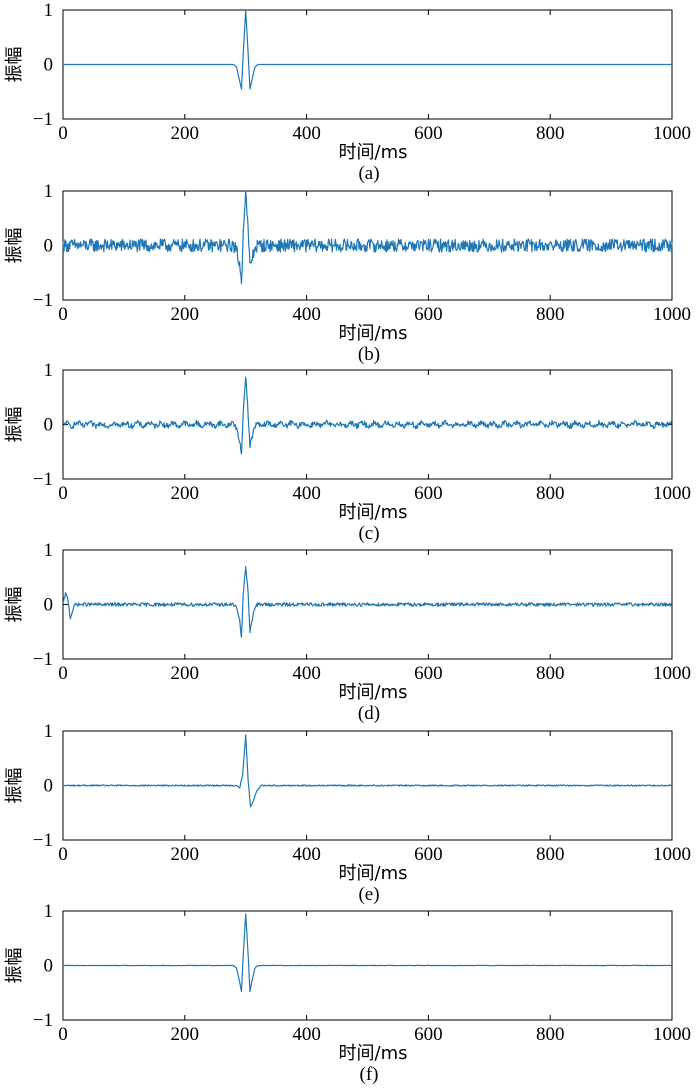 The width and height of the screenshot is (700, 1088). Describe the element at coordinates (369, 713) in the screenshot. I see `panel-caption: (d)` at that location.